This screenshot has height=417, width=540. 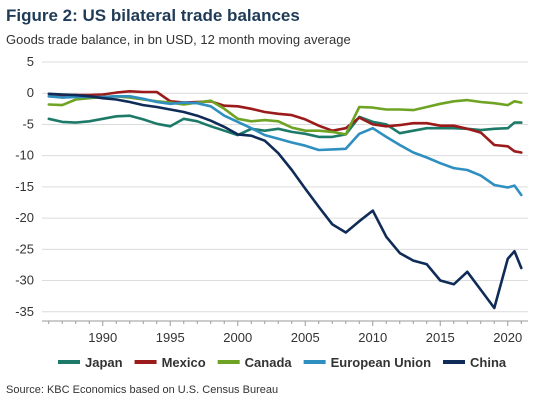 I want to click on x-tick-label: 2015, so click(x=440, y=337).